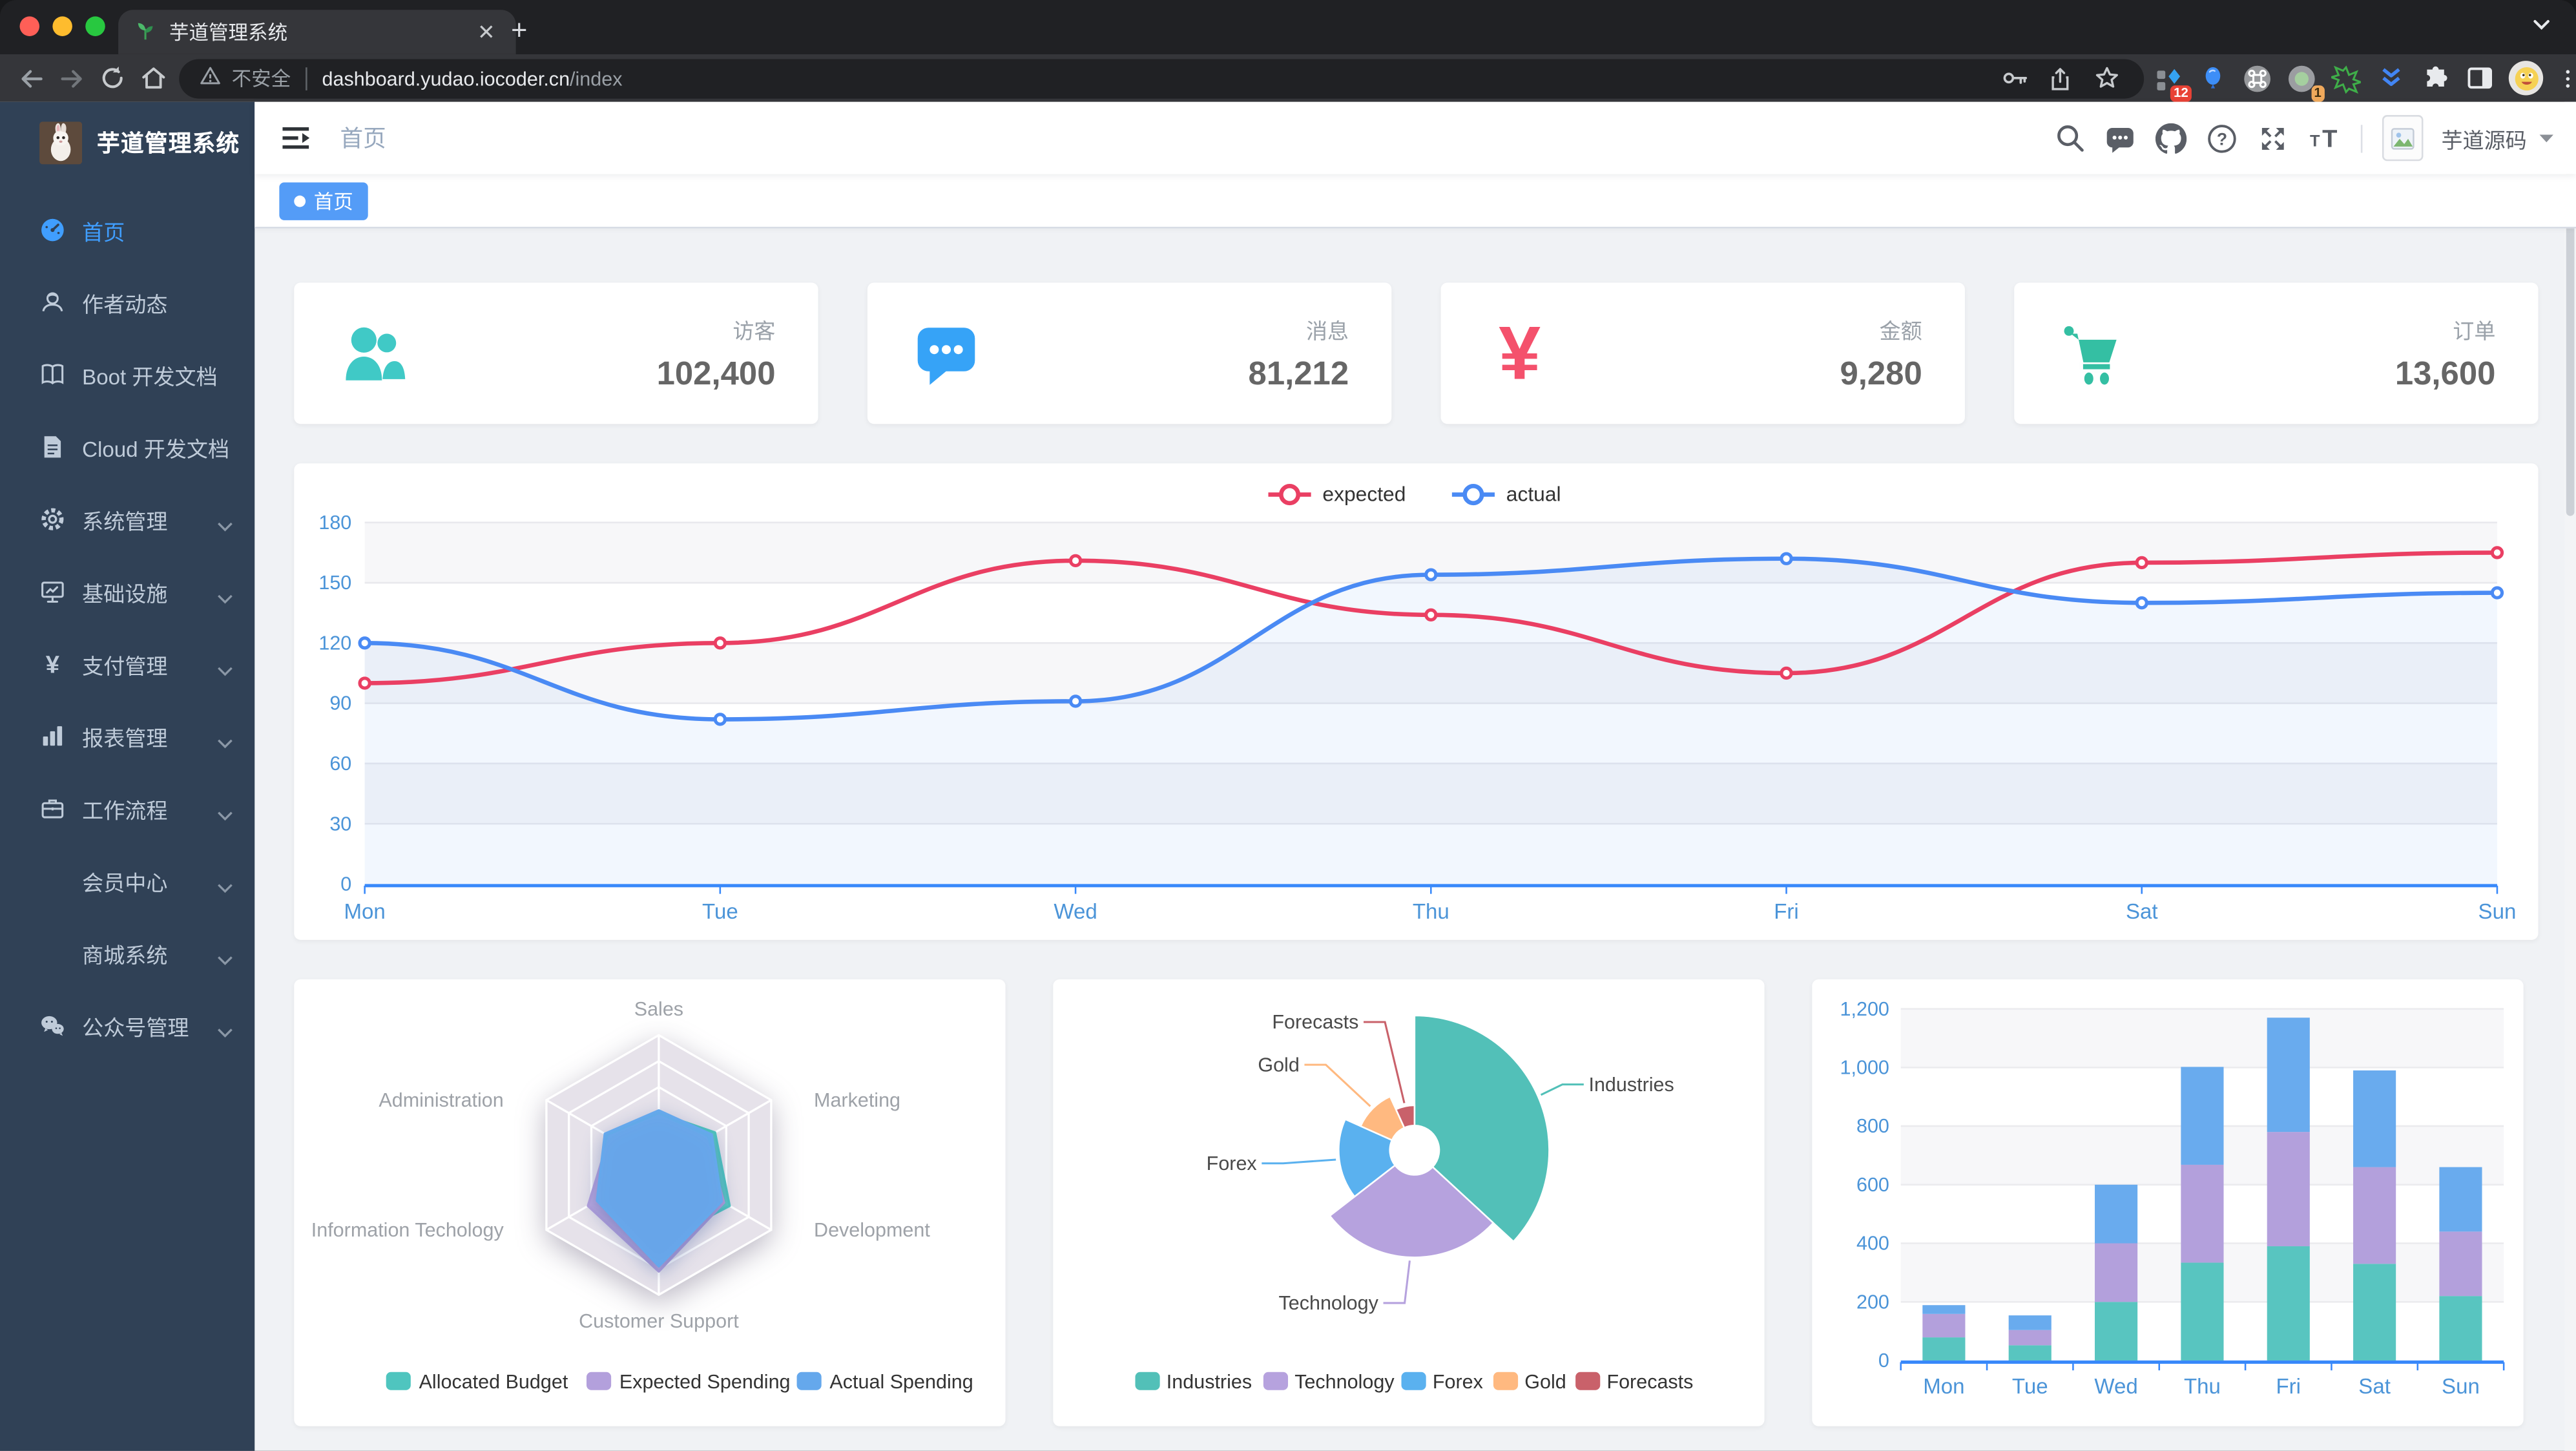  I want to click on stat-card-messages: 消息 81,212, so click(1129, 353).